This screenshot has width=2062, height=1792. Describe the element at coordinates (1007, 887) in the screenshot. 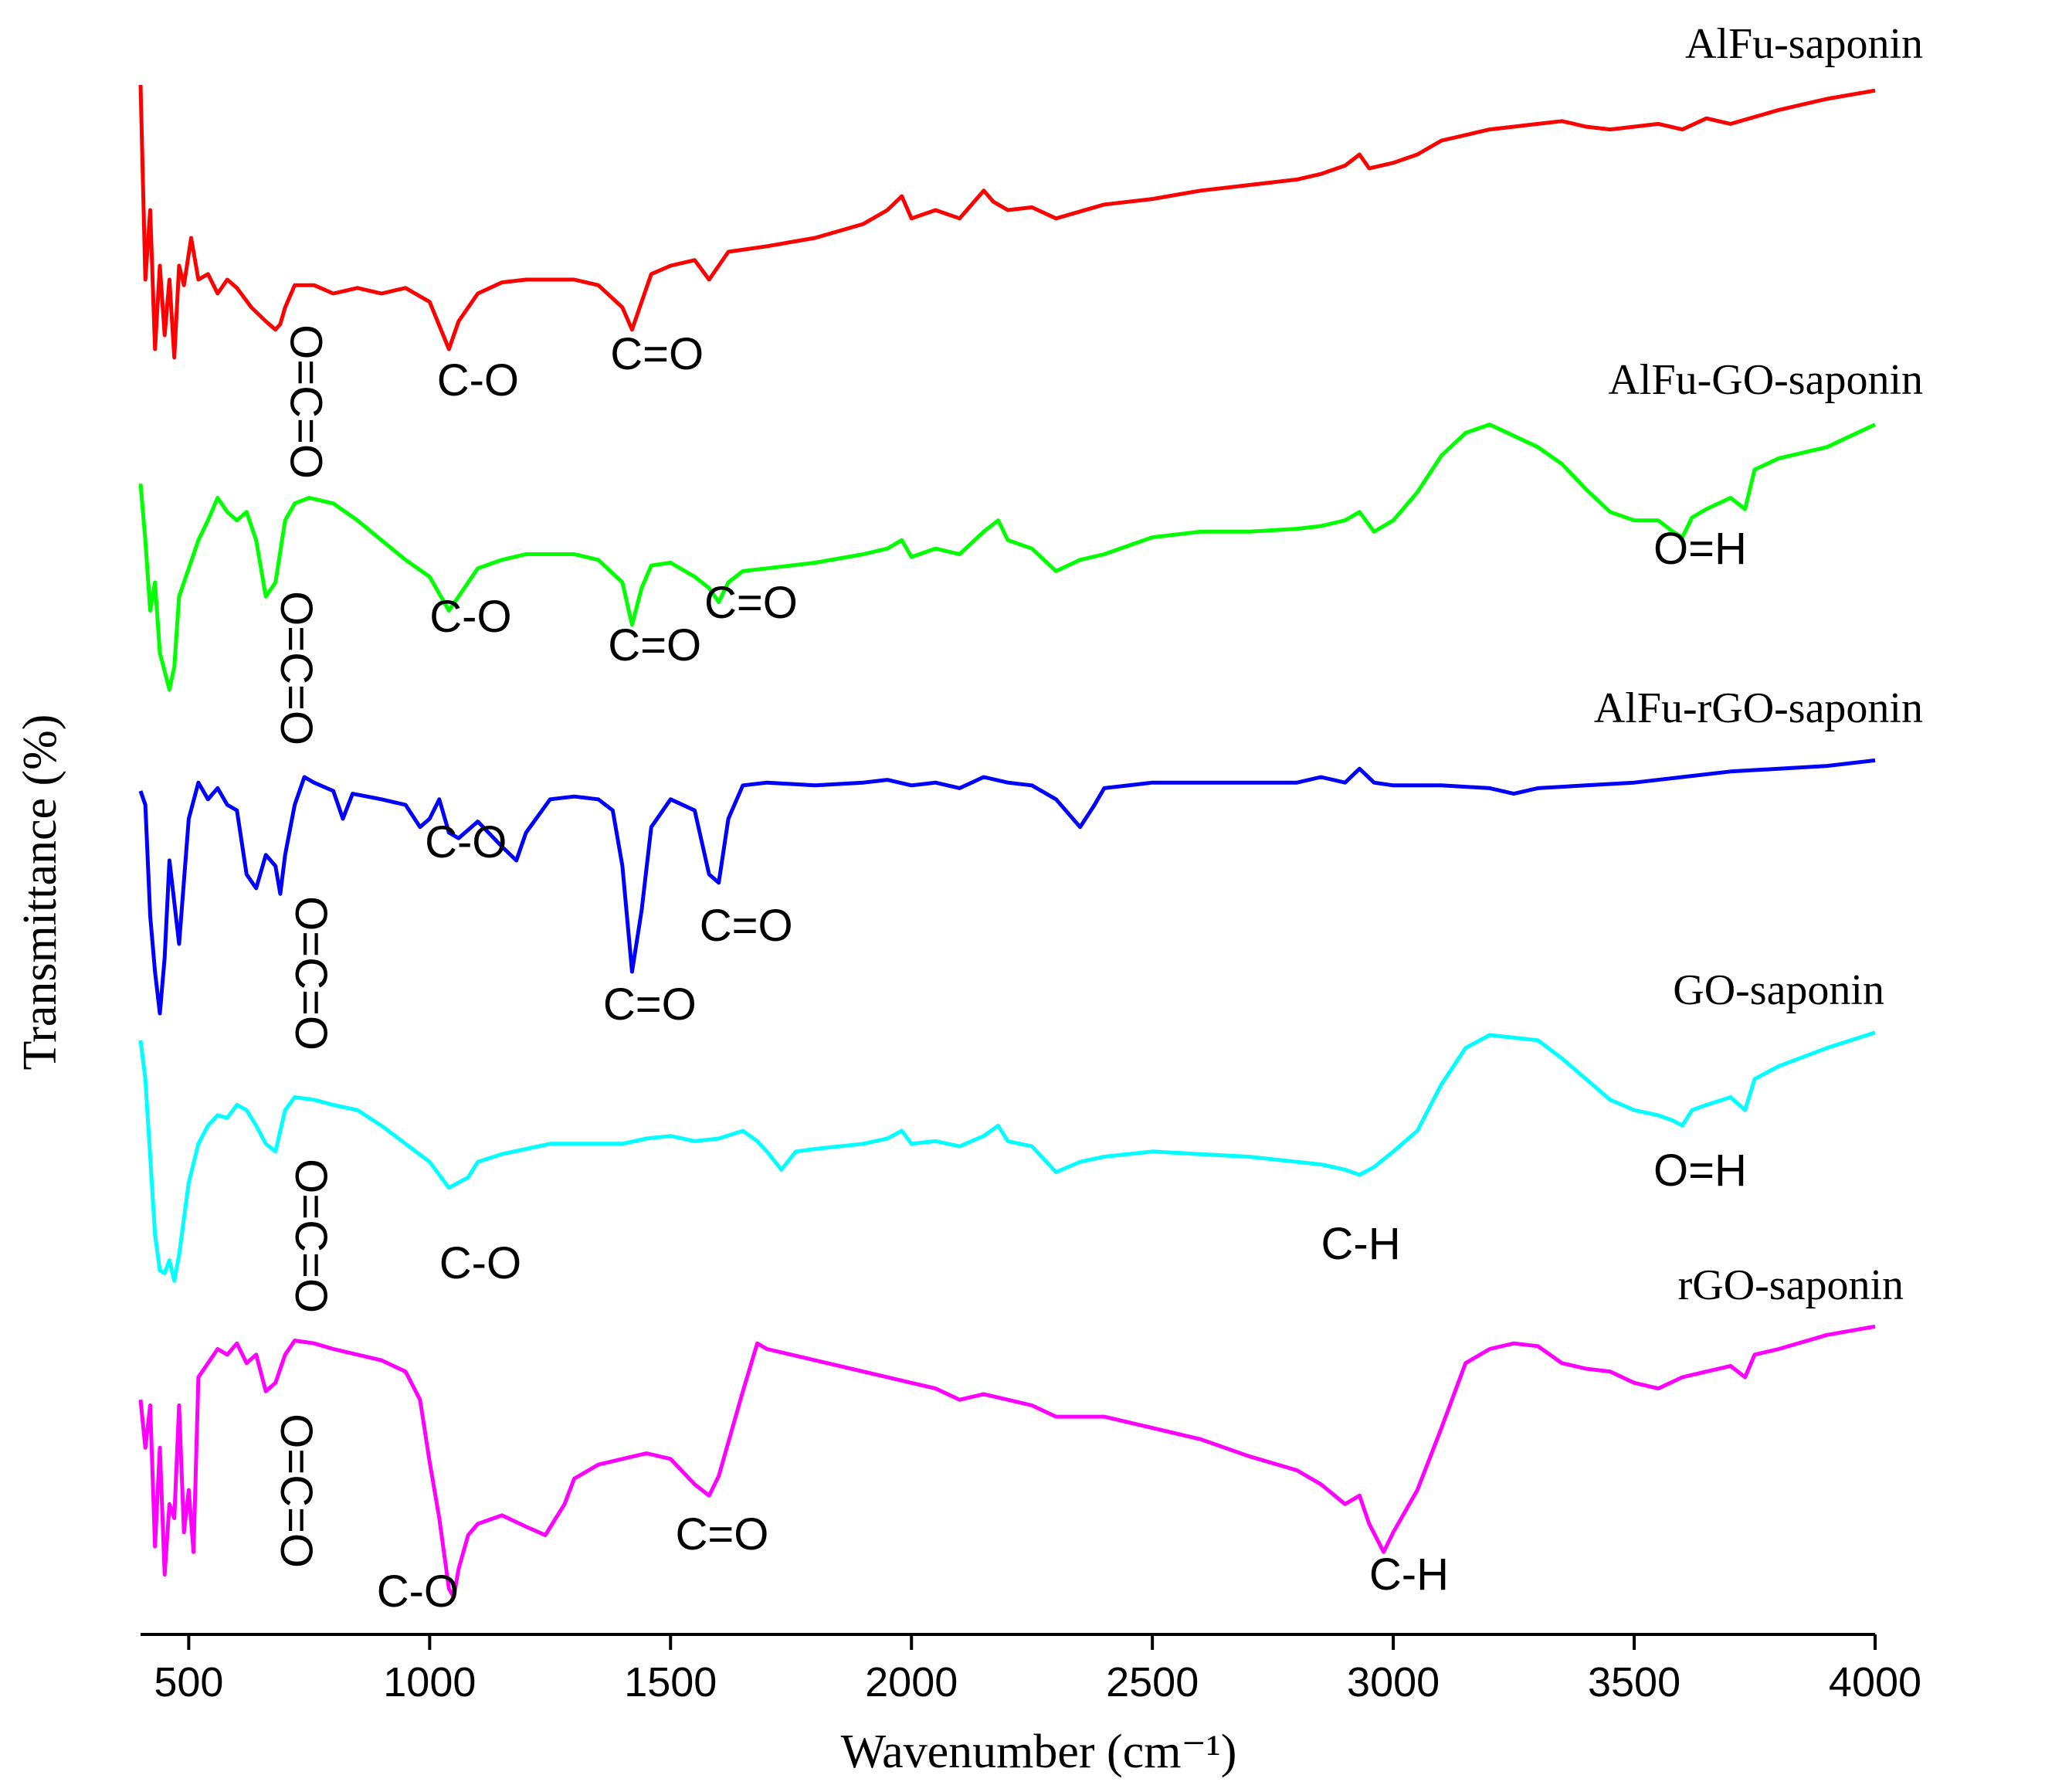

I see `series-line-alfu-rgo-saponin` at that location.